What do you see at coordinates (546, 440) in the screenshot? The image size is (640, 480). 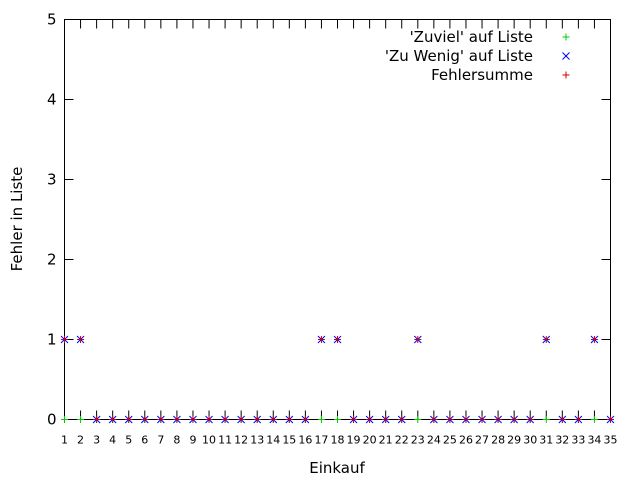 I see `x-tick-label: 31` at bounding box center [546, 440].